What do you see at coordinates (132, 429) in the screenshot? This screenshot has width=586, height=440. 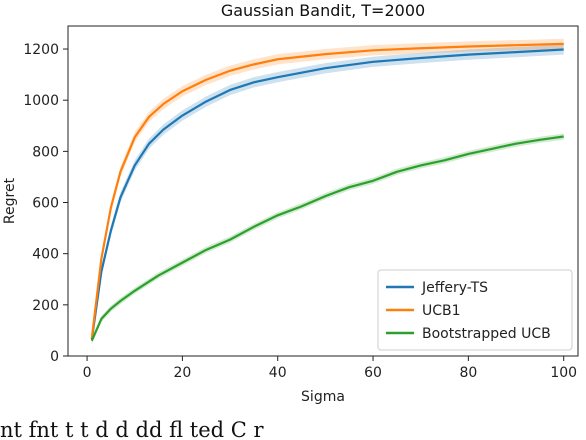 I see `caption-fragment: nt fnt t t d d dd fl ted C r` at bounding box center [132, 429].